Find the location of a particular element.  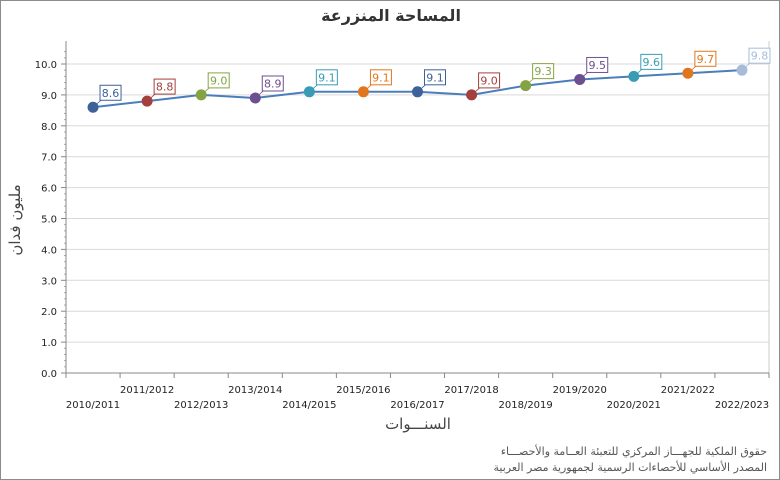

data-label: 8.9 is located at coordinates (273, 83).